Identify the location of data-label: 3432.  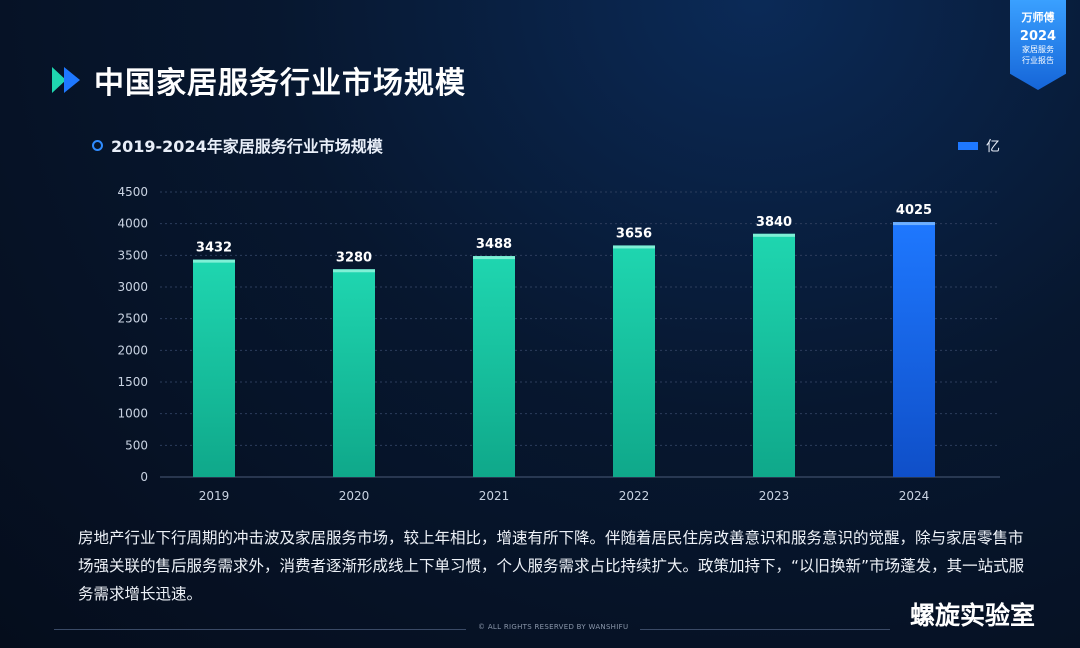
(214, 248).